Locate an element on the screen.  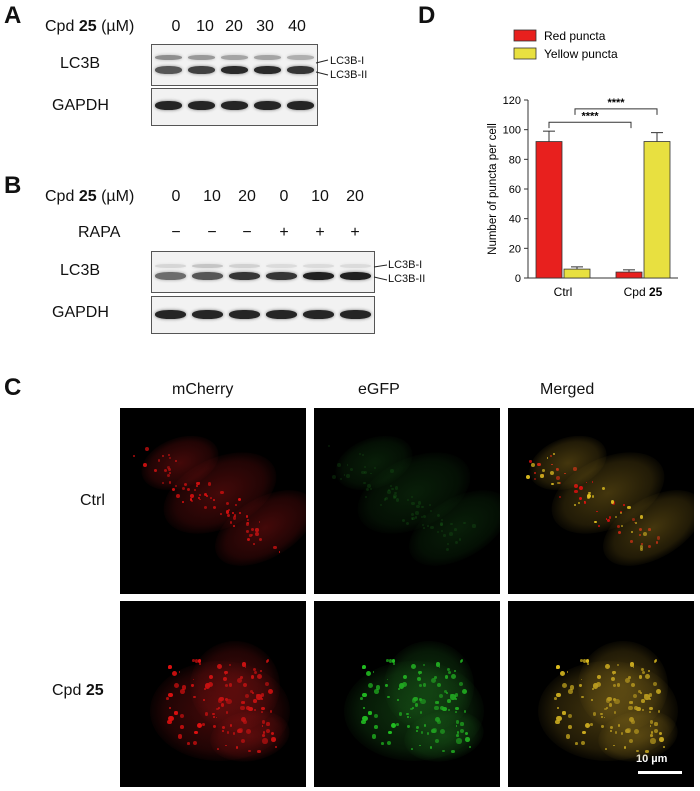
micrograph-ctrl-mcherry is located at coordinates (213, 501).